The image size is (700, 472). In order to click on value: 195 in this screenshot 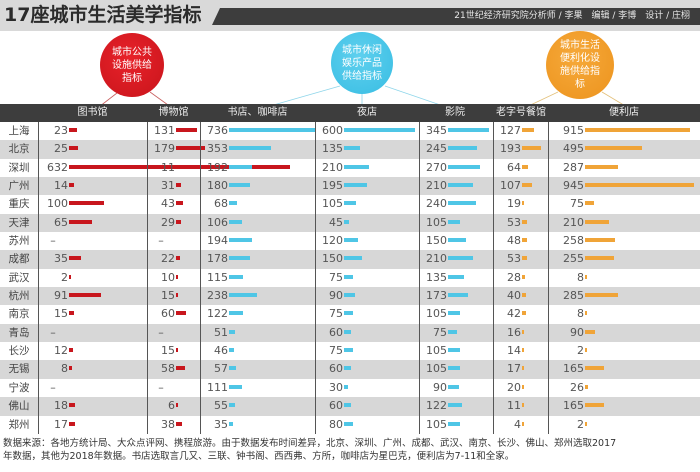, I will do `click(332, 186)`.